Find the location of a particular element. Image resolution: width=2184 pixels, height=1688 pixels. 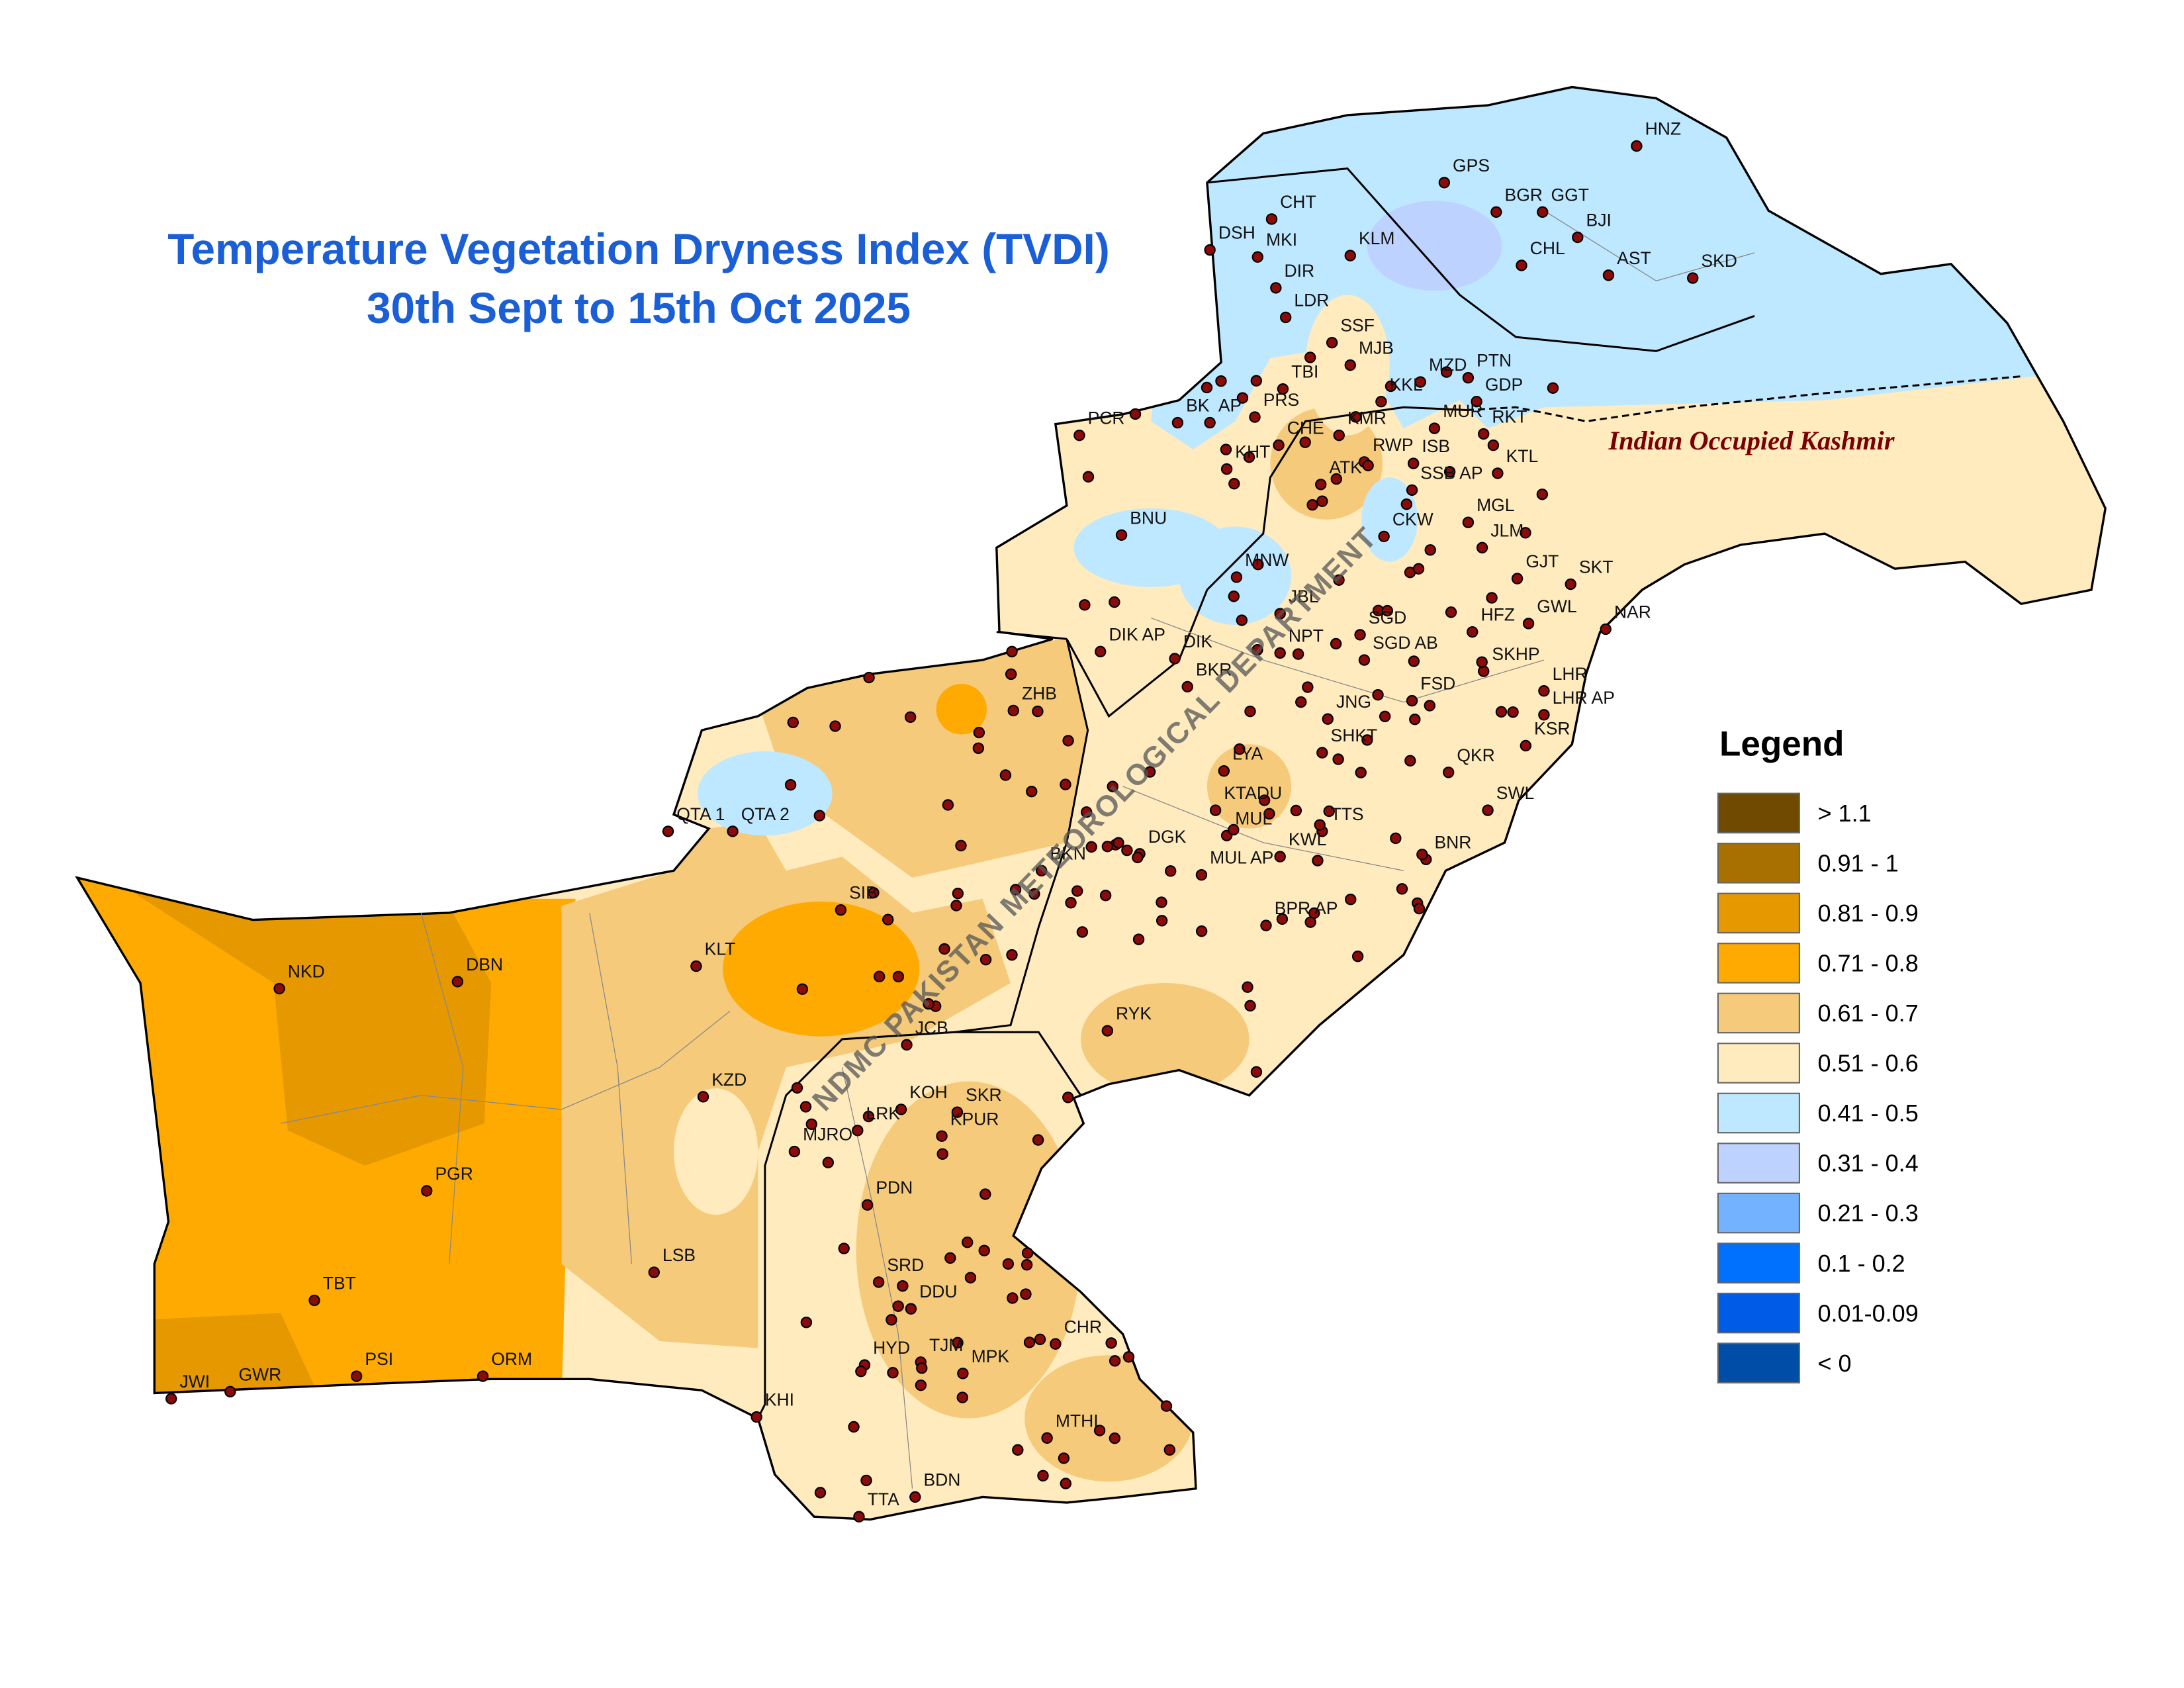

station-label: BGR is located at coordinates (1524, 195).